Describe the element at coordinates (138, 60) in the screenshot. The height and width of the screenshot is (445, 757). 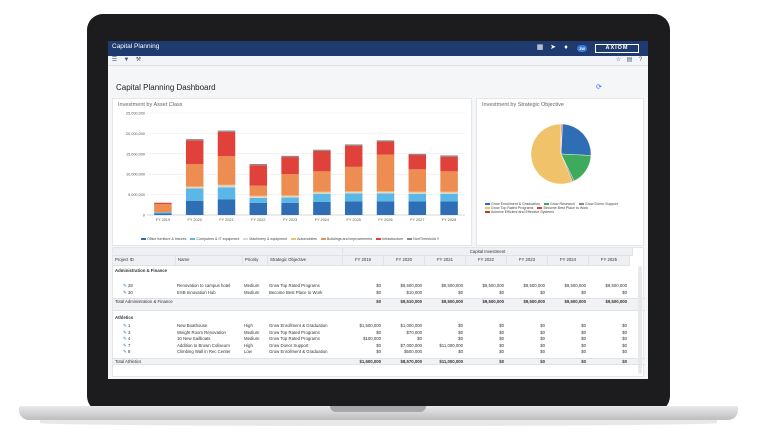
I see `wrench-icon: ⚒` at that location.